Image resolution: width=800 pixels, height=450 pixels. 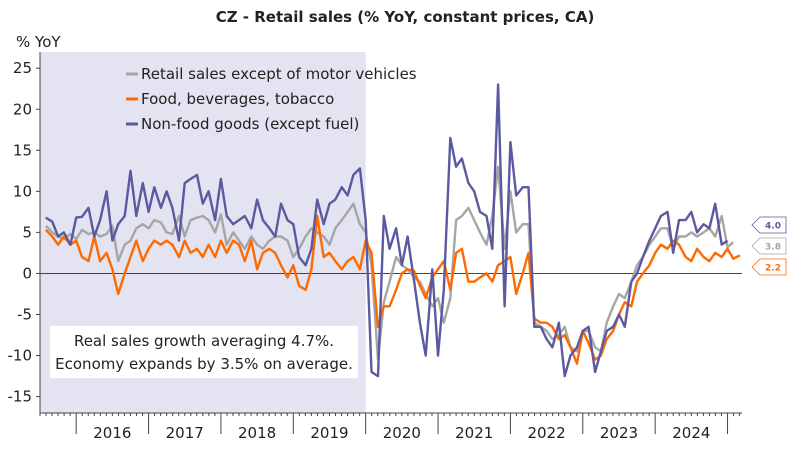 I want to click on annotation-text: Real sales growth averaging 4.7%., so click(x=204, y=341).